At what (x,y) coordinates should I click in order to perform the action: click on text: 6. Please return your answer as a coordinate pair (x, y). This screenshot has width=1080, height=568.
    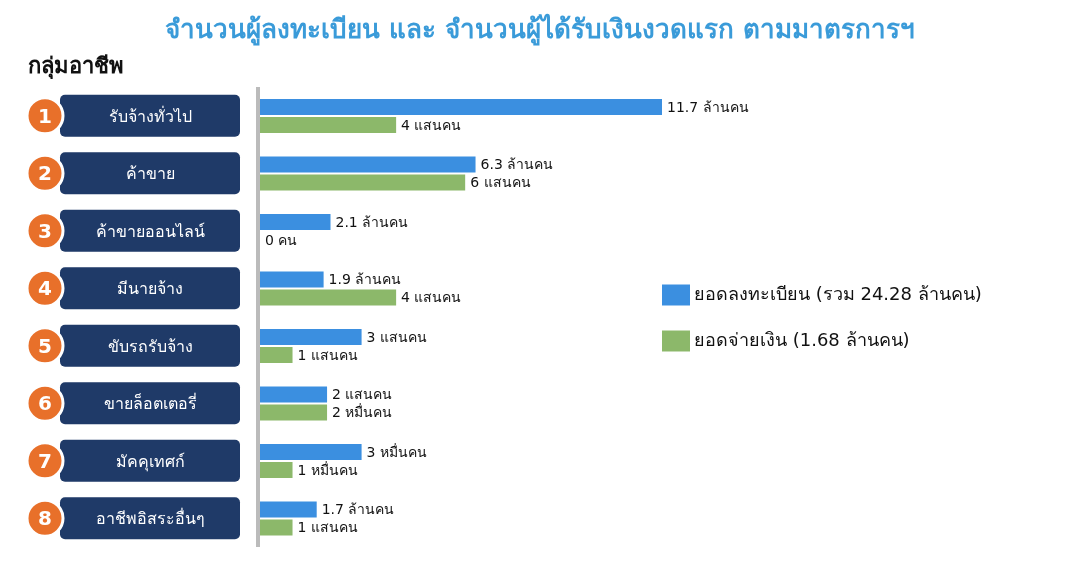
    Looking at the image, I should click on (45, 403).